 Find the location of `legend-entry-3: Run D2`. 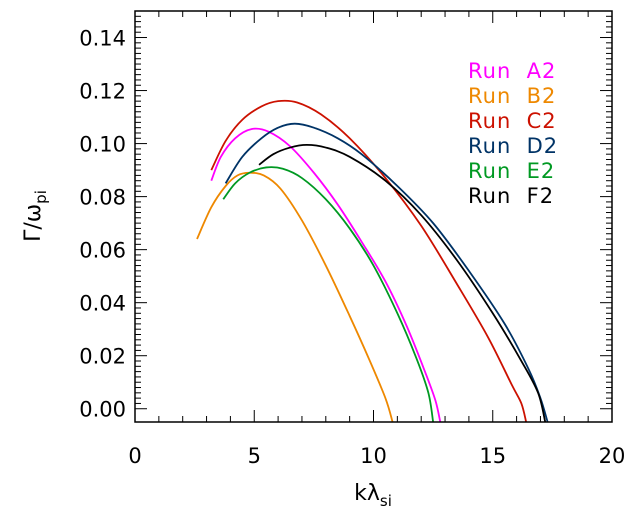

legend-entry-3: Run D2 is located at coordinates (513, 146).